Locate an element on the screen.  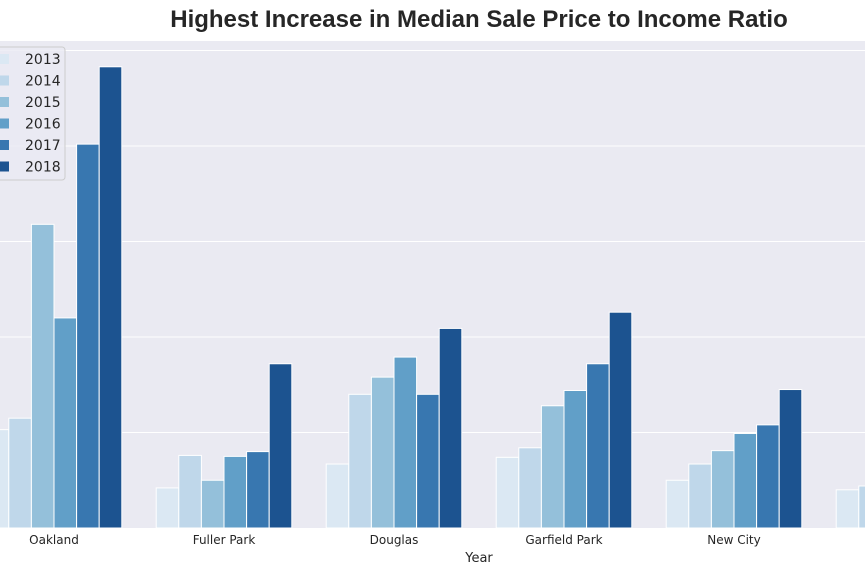
x-tick-label: Garfield Park is located at coordinates (563, 540).